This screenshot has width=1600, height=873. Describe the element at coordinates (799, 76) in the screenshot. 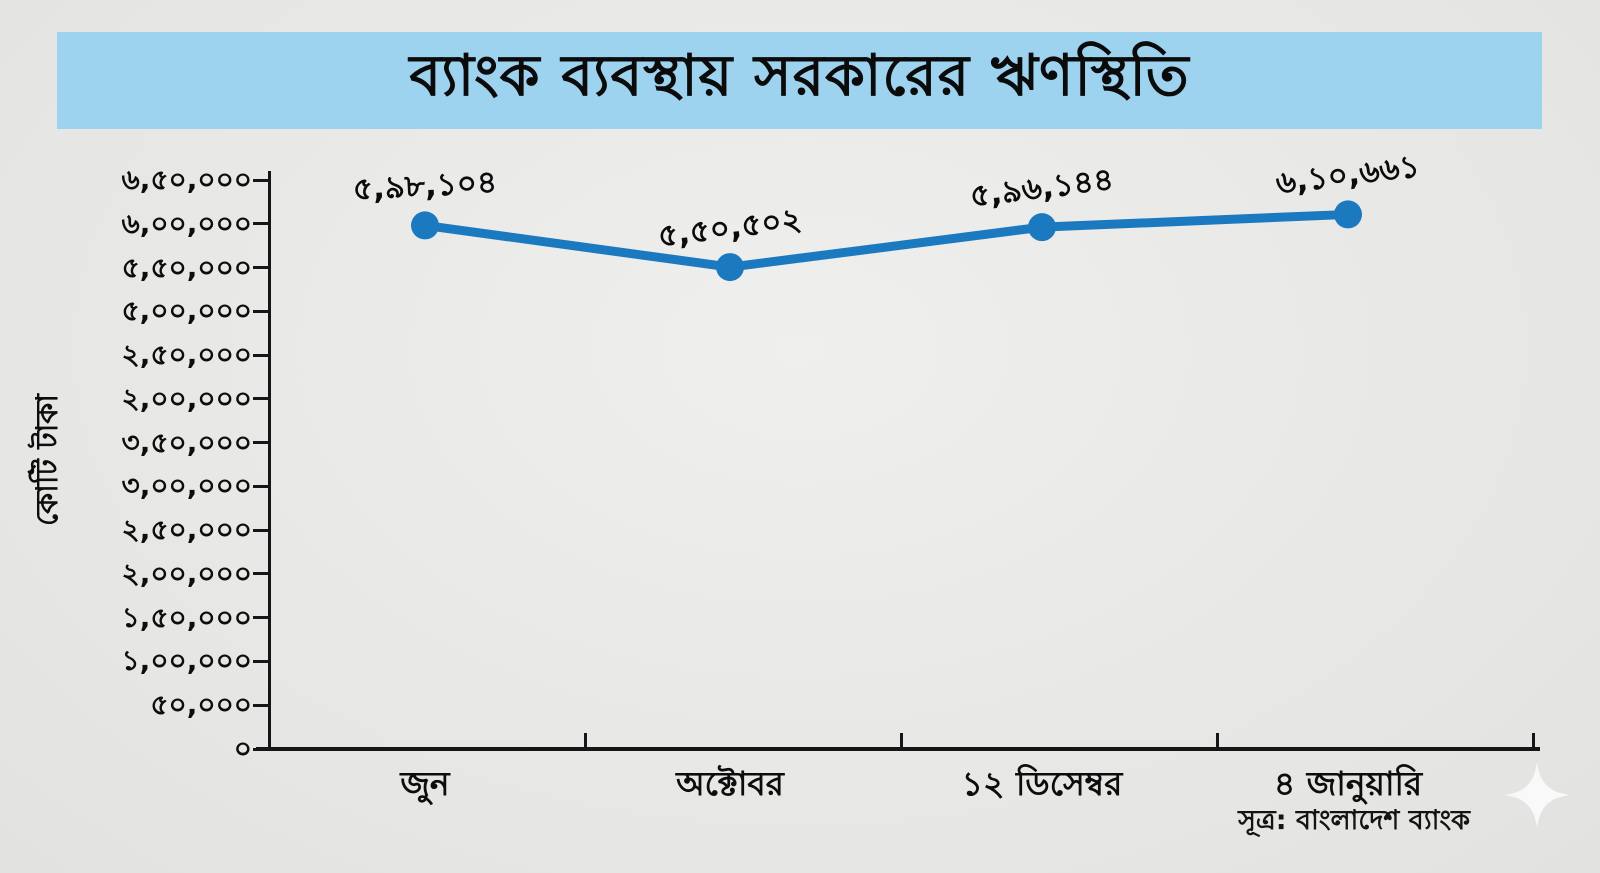

I see `chart-title: ব্যাংক ব্যবস্থায় সরকারের ঋণস্থিতি` at that location.